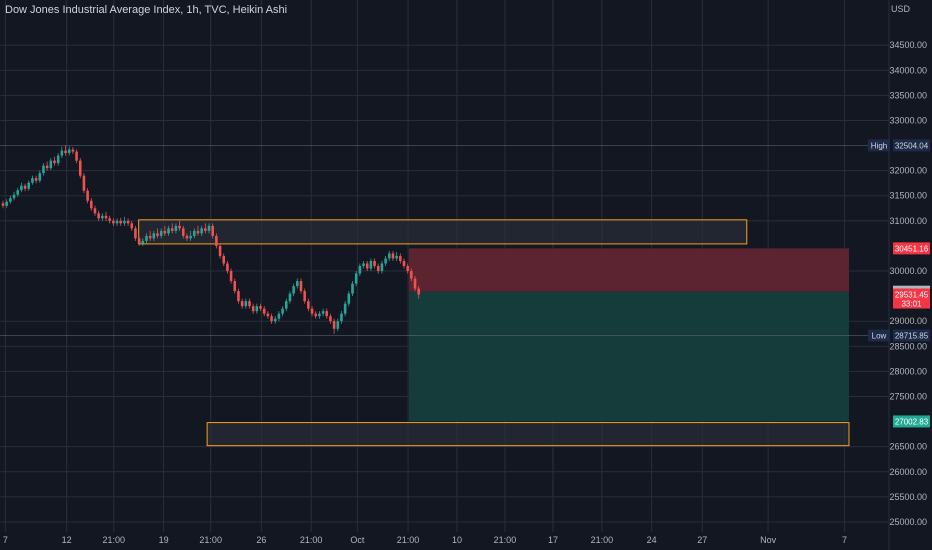  Describe the element at coordinates (844, 540) in the screenshot. I see `x-tick-label: 7` at that location.